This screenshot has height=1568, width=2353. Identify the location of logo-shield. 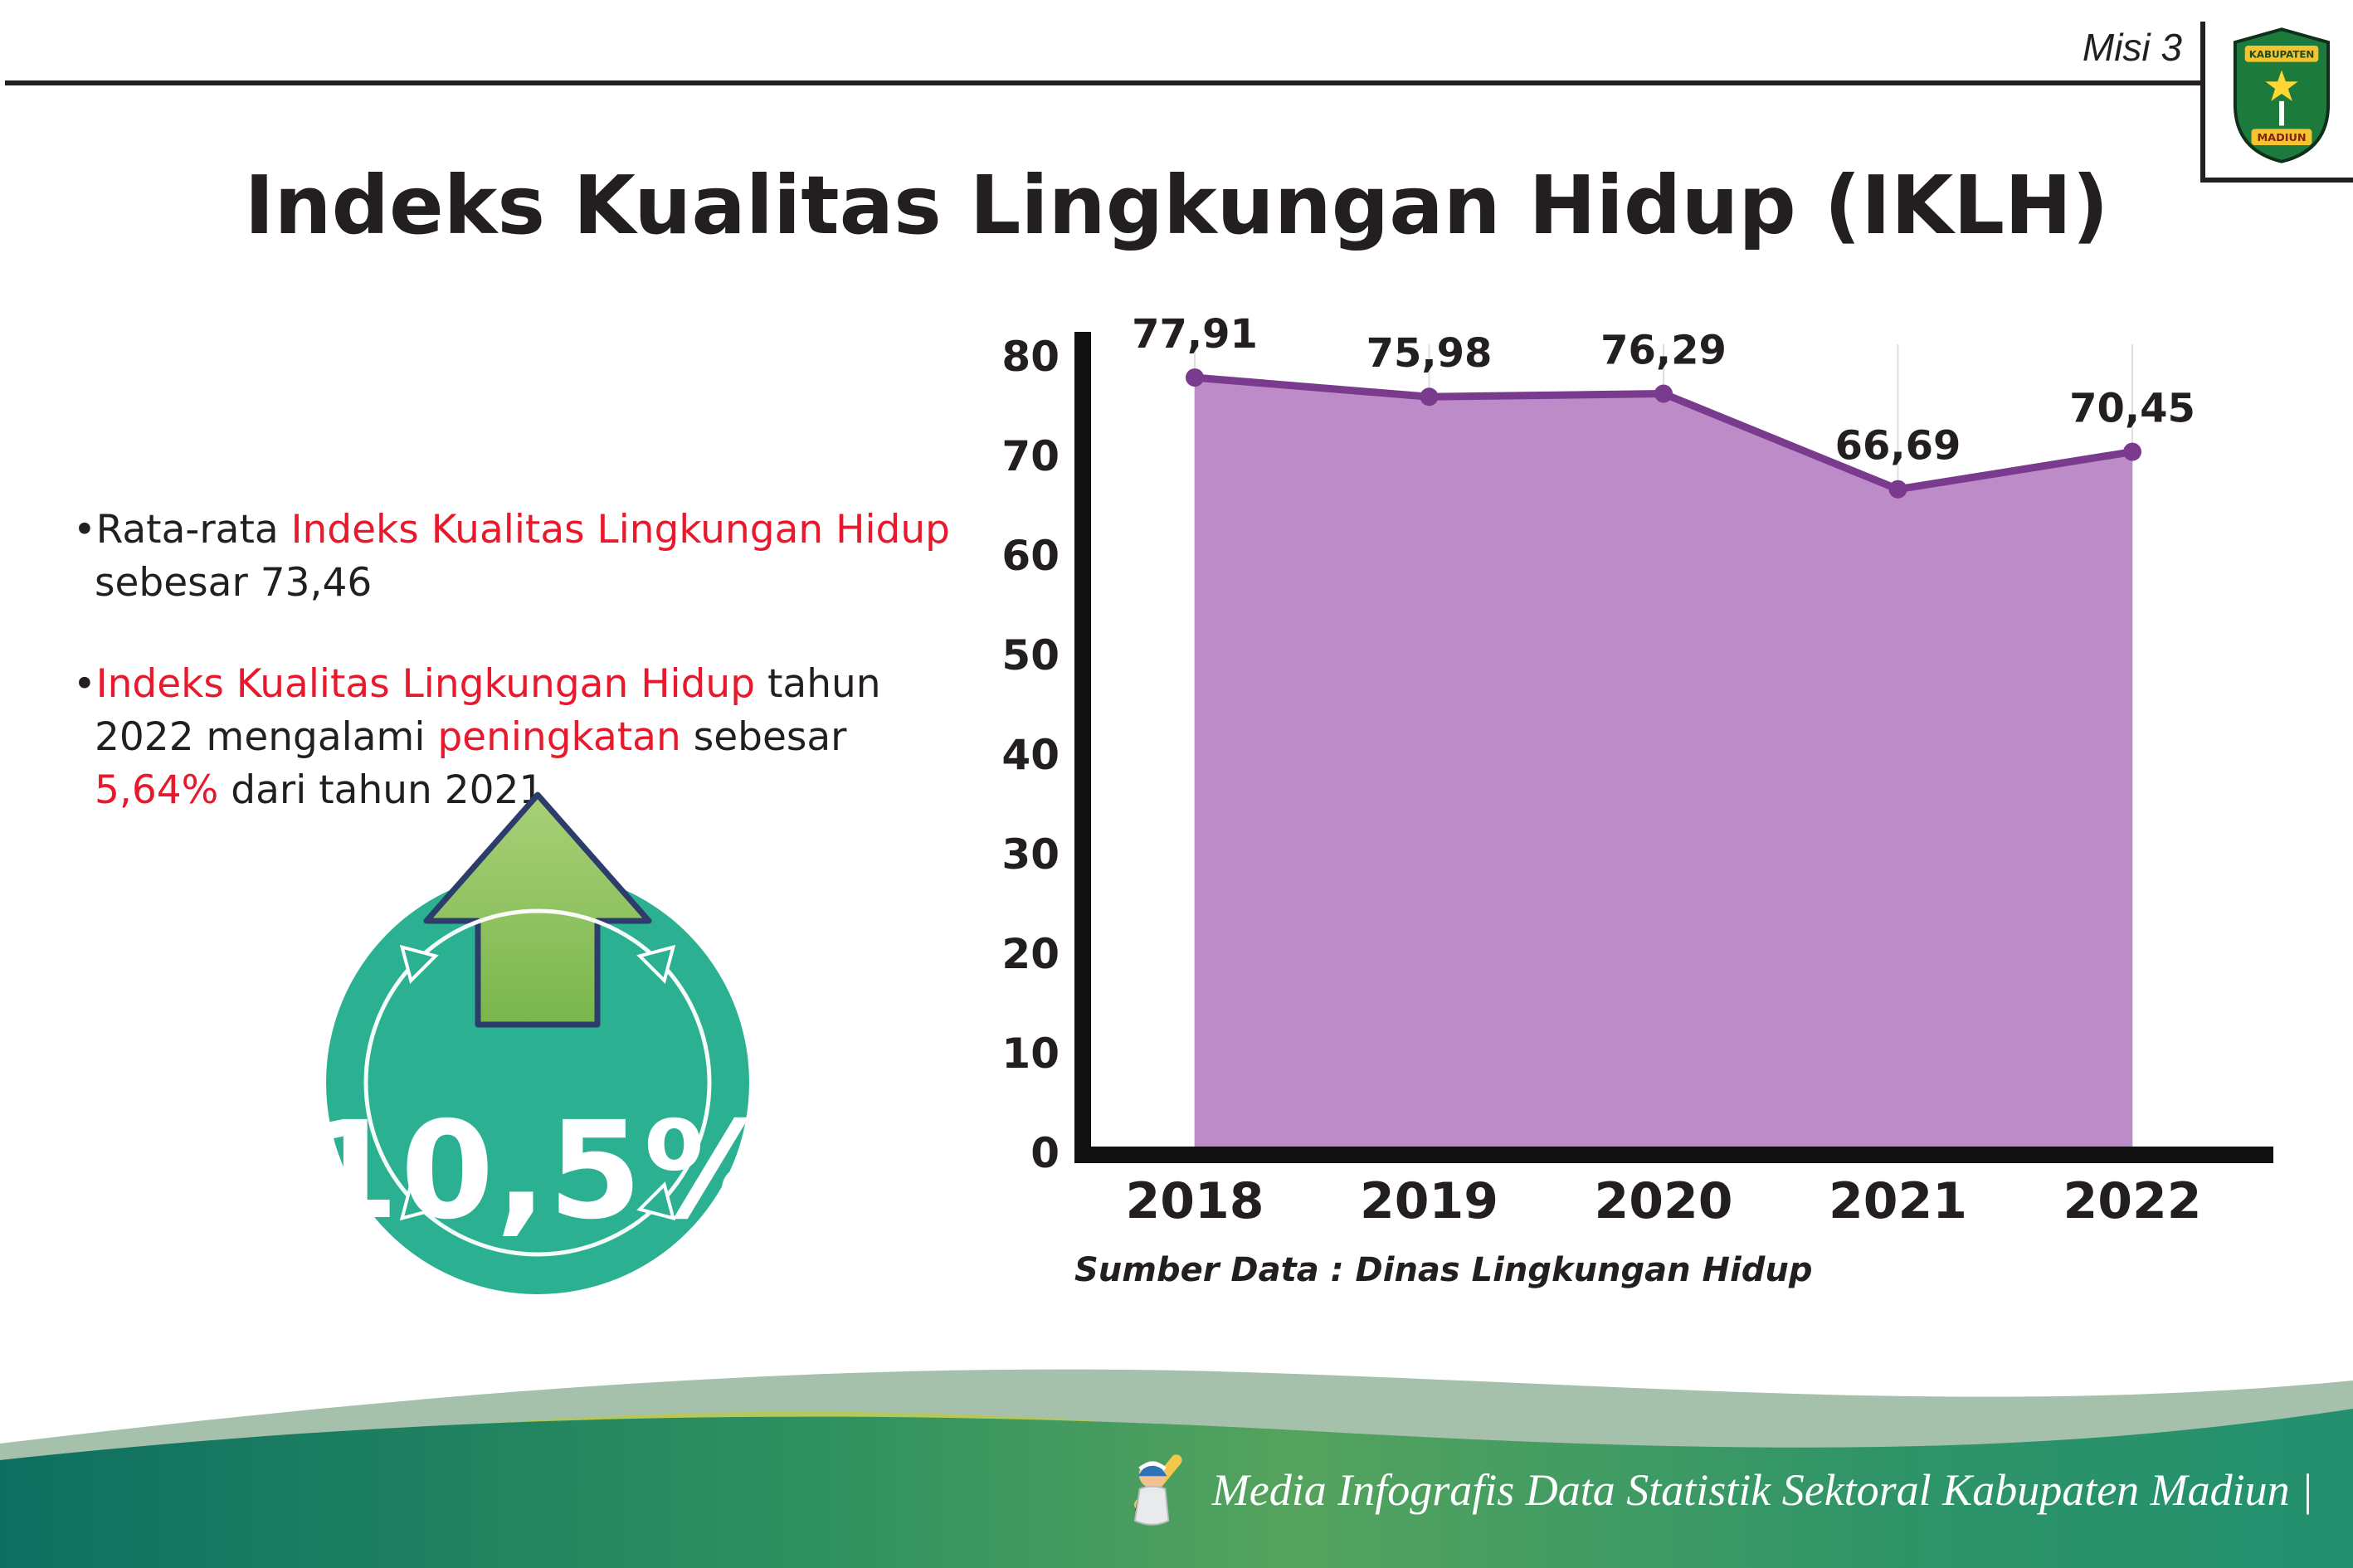
(2282, 95).